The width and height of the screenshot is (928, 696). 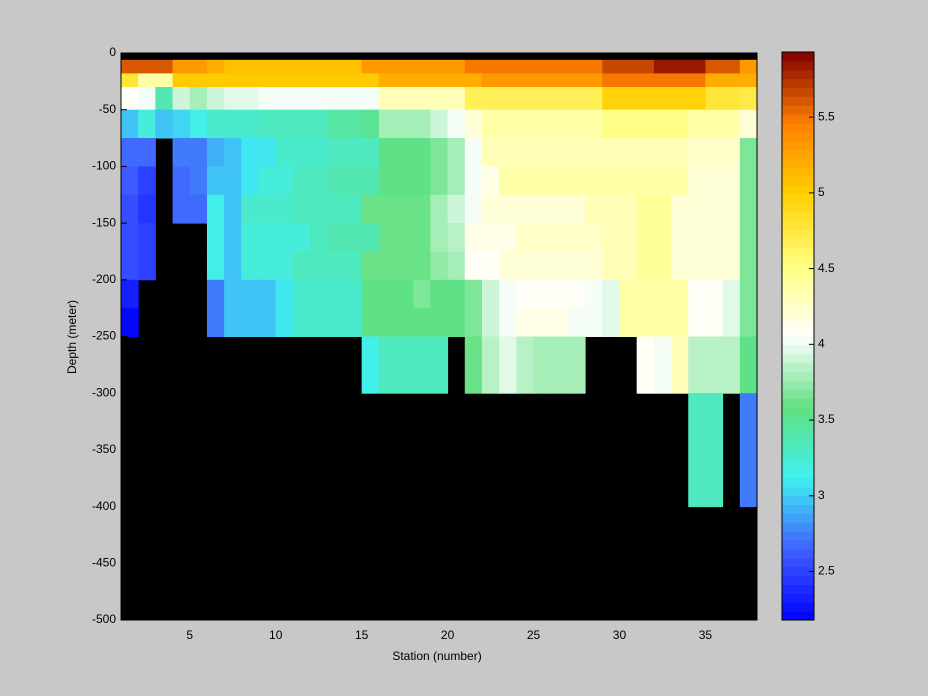 I want to click on colorbar-tick-label: 4.5, so click(x=826, y=268).